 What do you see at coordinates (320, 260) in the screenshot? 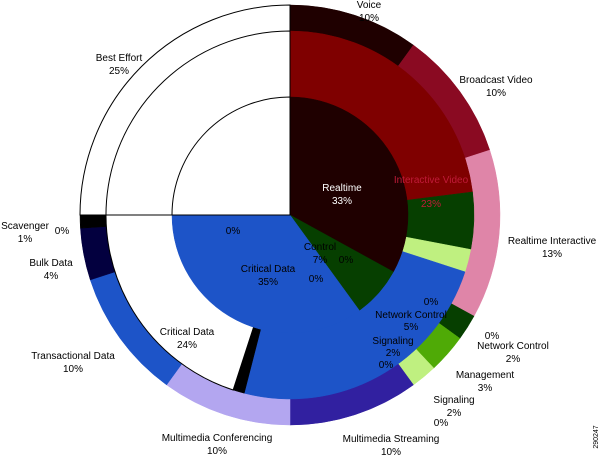
I see `value-control: 7%` at bounding box center [320, 260].